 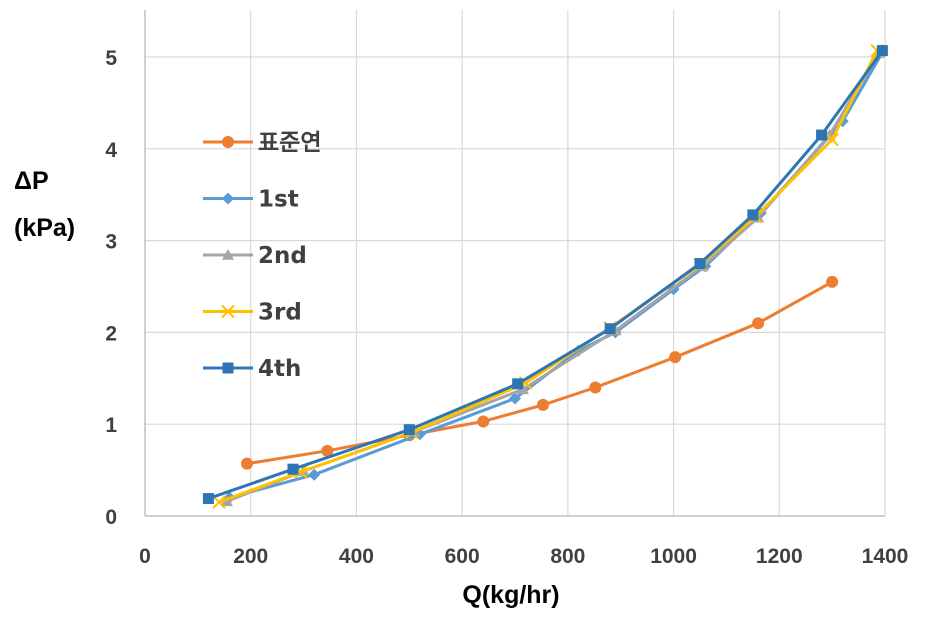 I want to click on y-tick-label: 0, so click(x=111, y=517).